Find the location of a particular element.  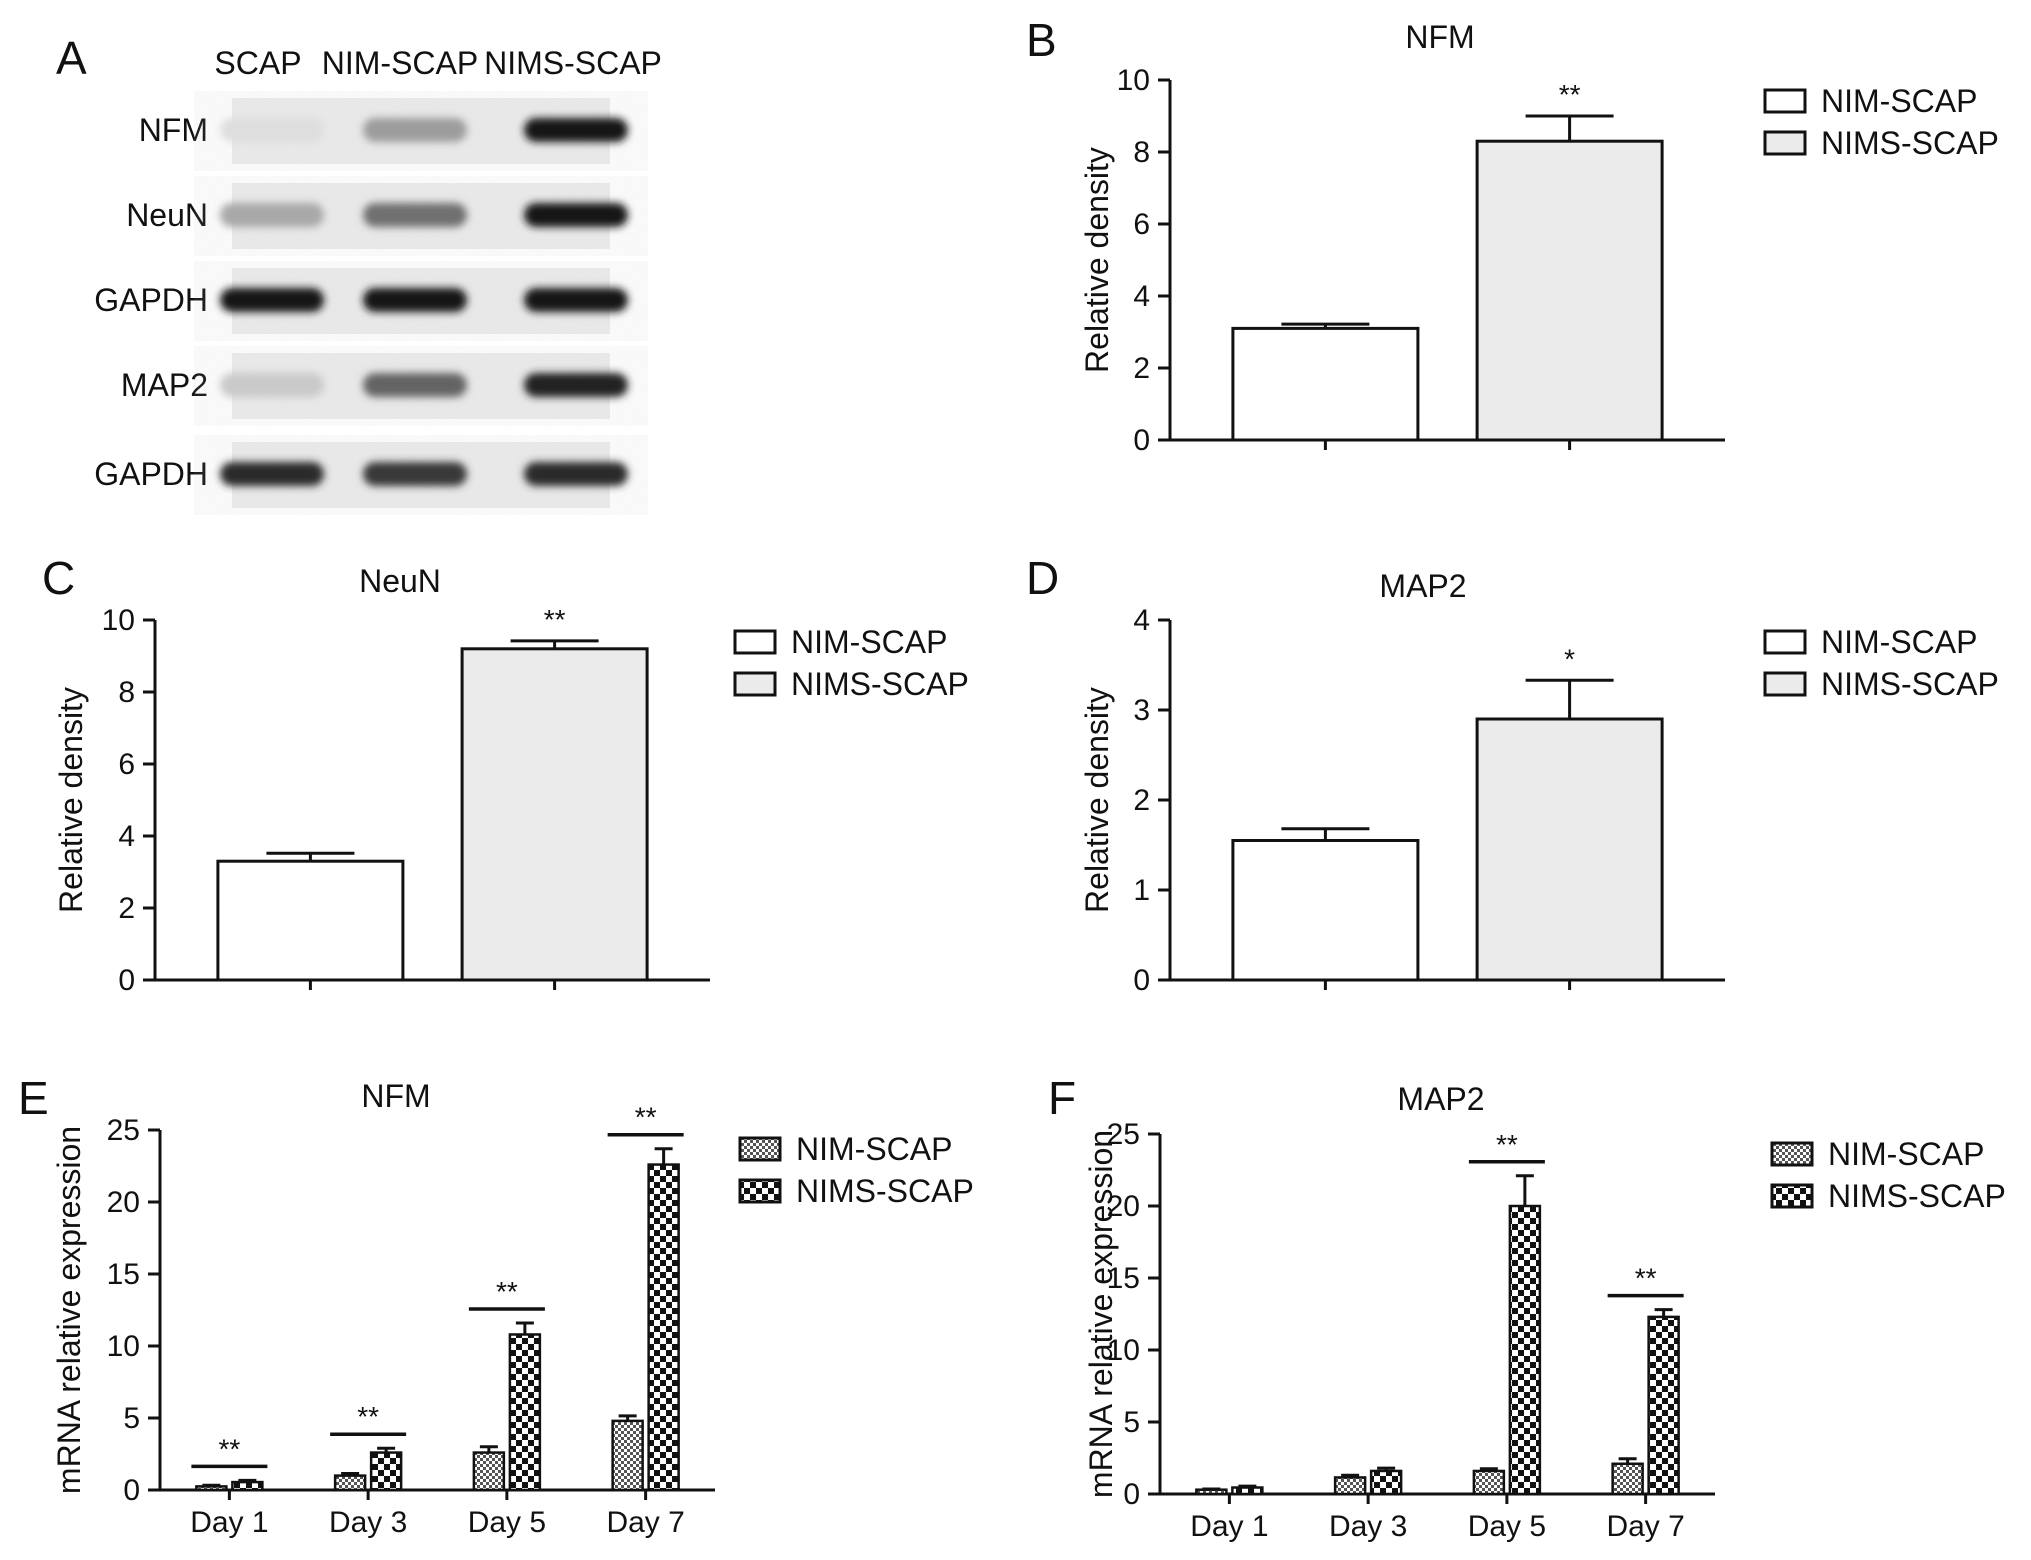

blot-rows: NFM NeuN GAPDH MAP2 GAPDH is located at coordinates (361, 303).